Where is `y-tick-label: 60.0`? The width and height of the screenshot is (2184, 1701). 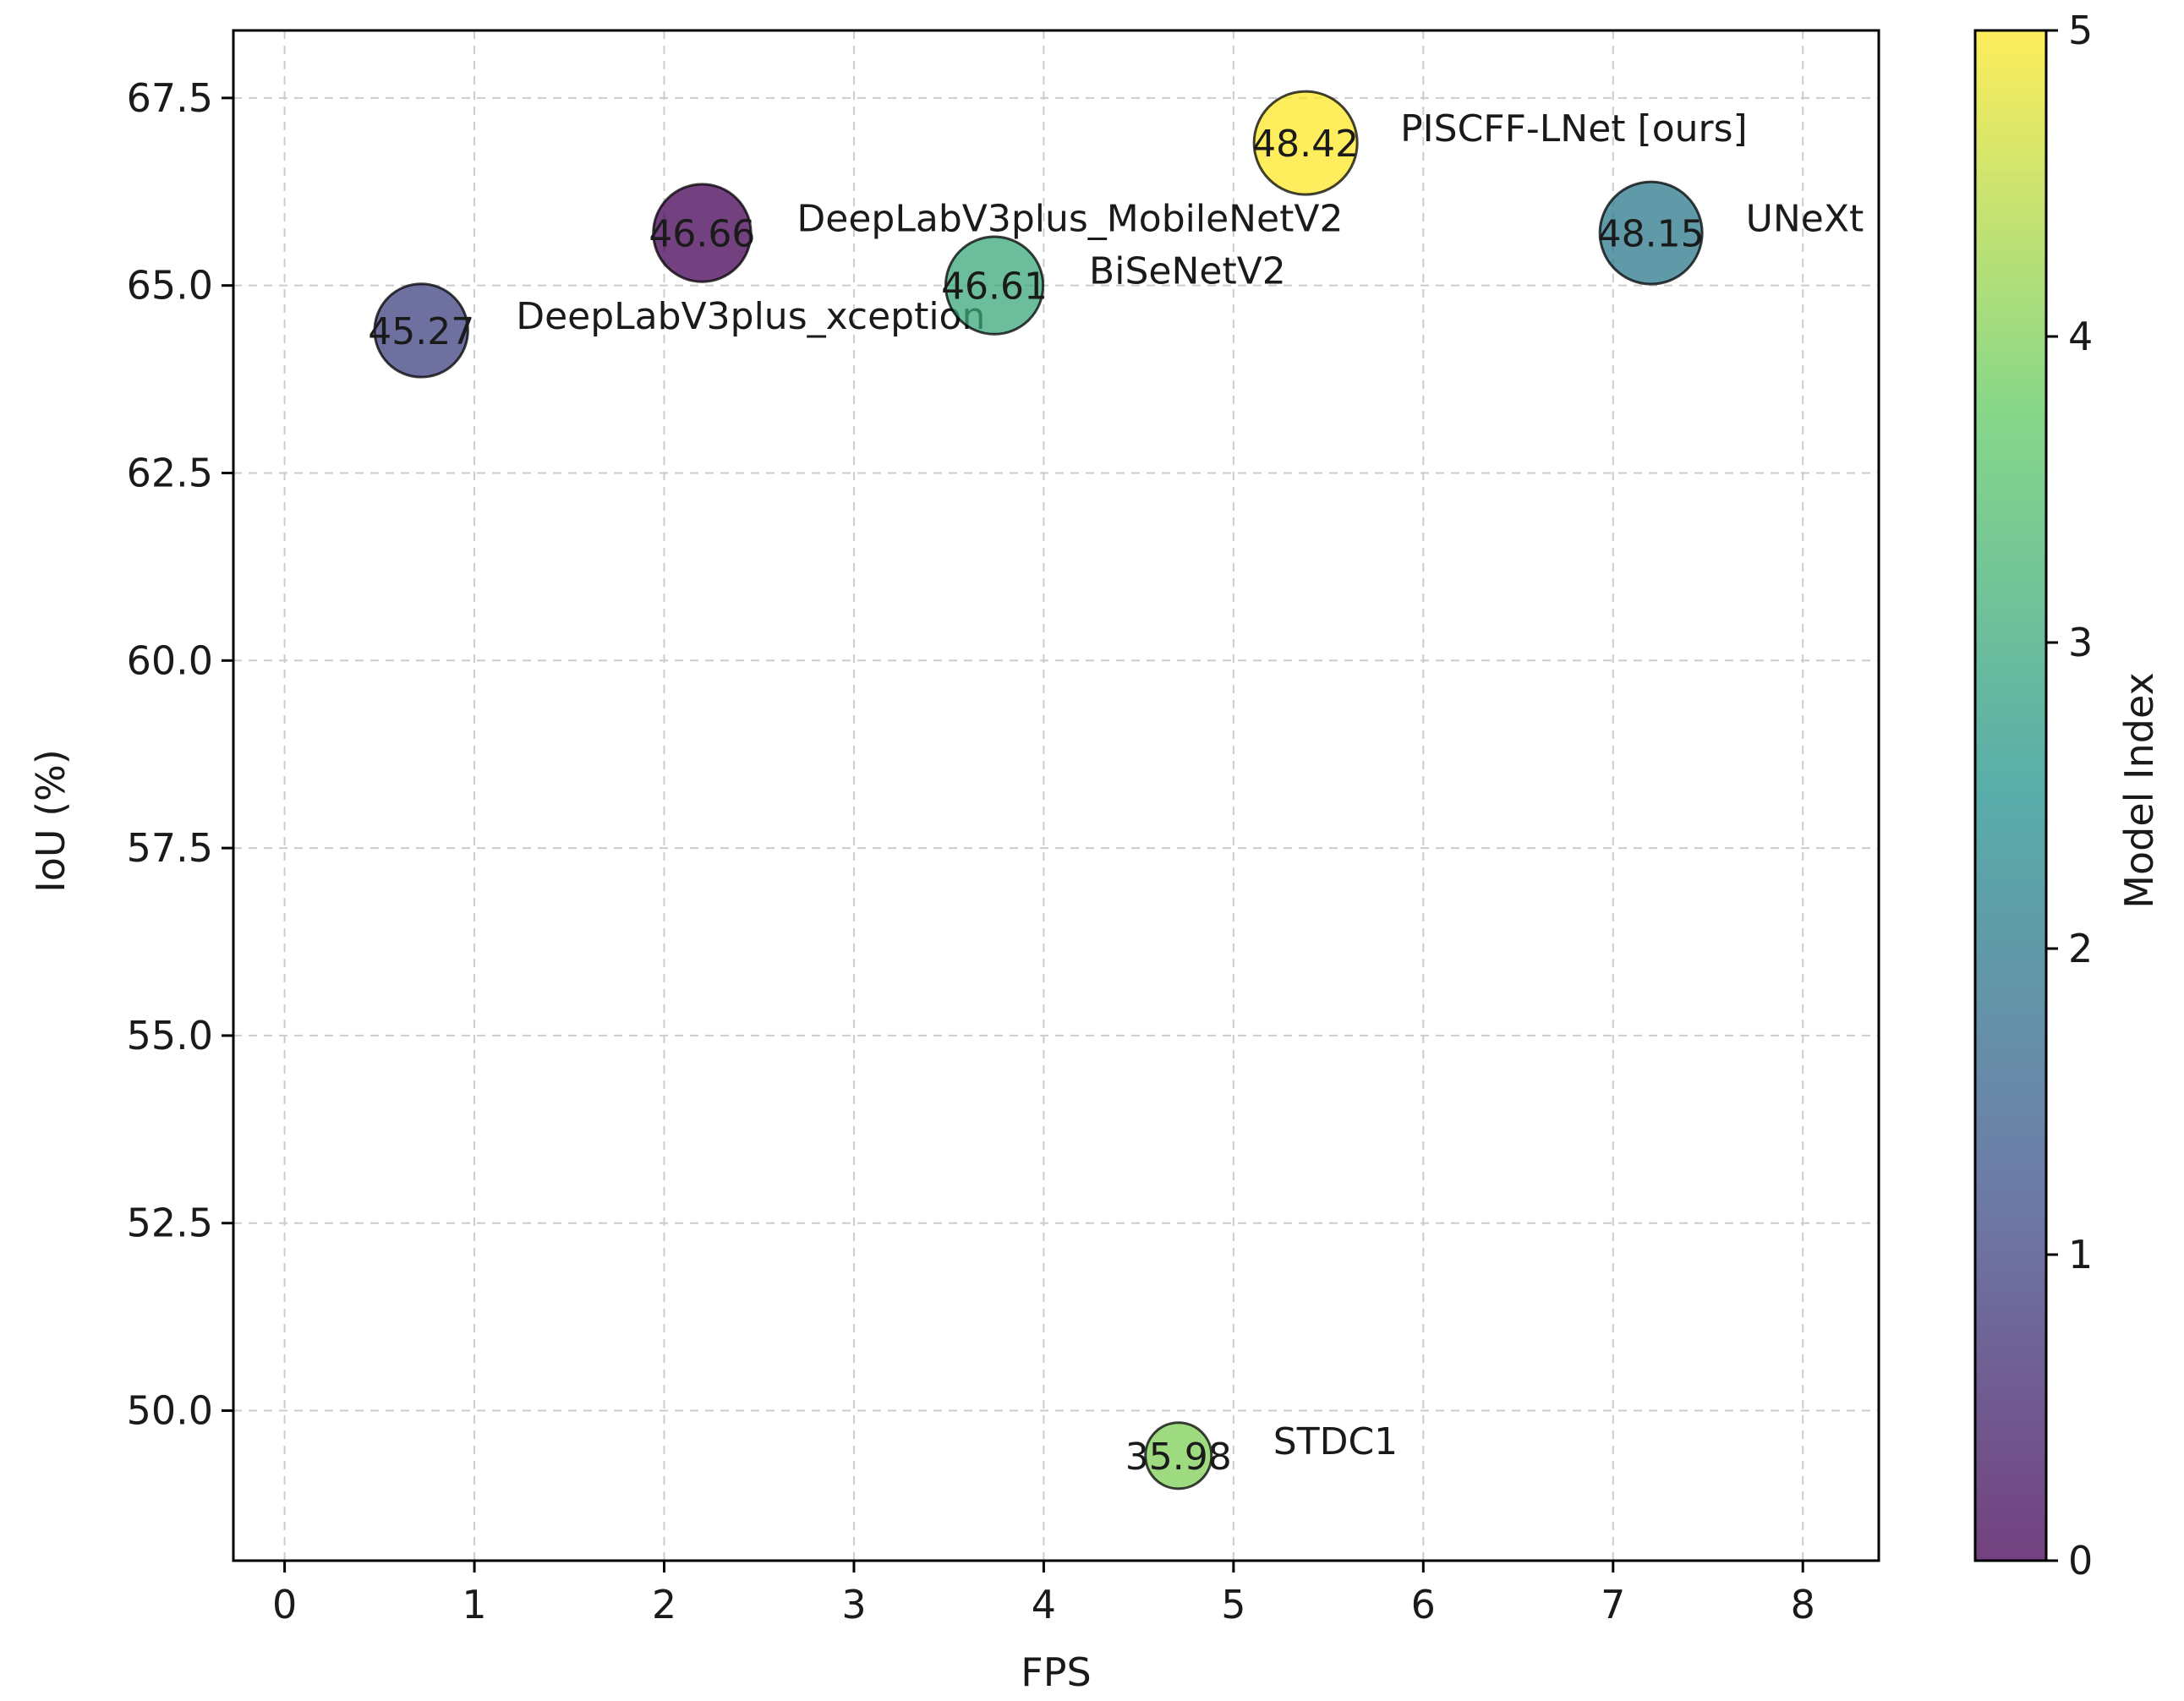 y-tick-label: 60.0 is located at coordinates (170, 660).